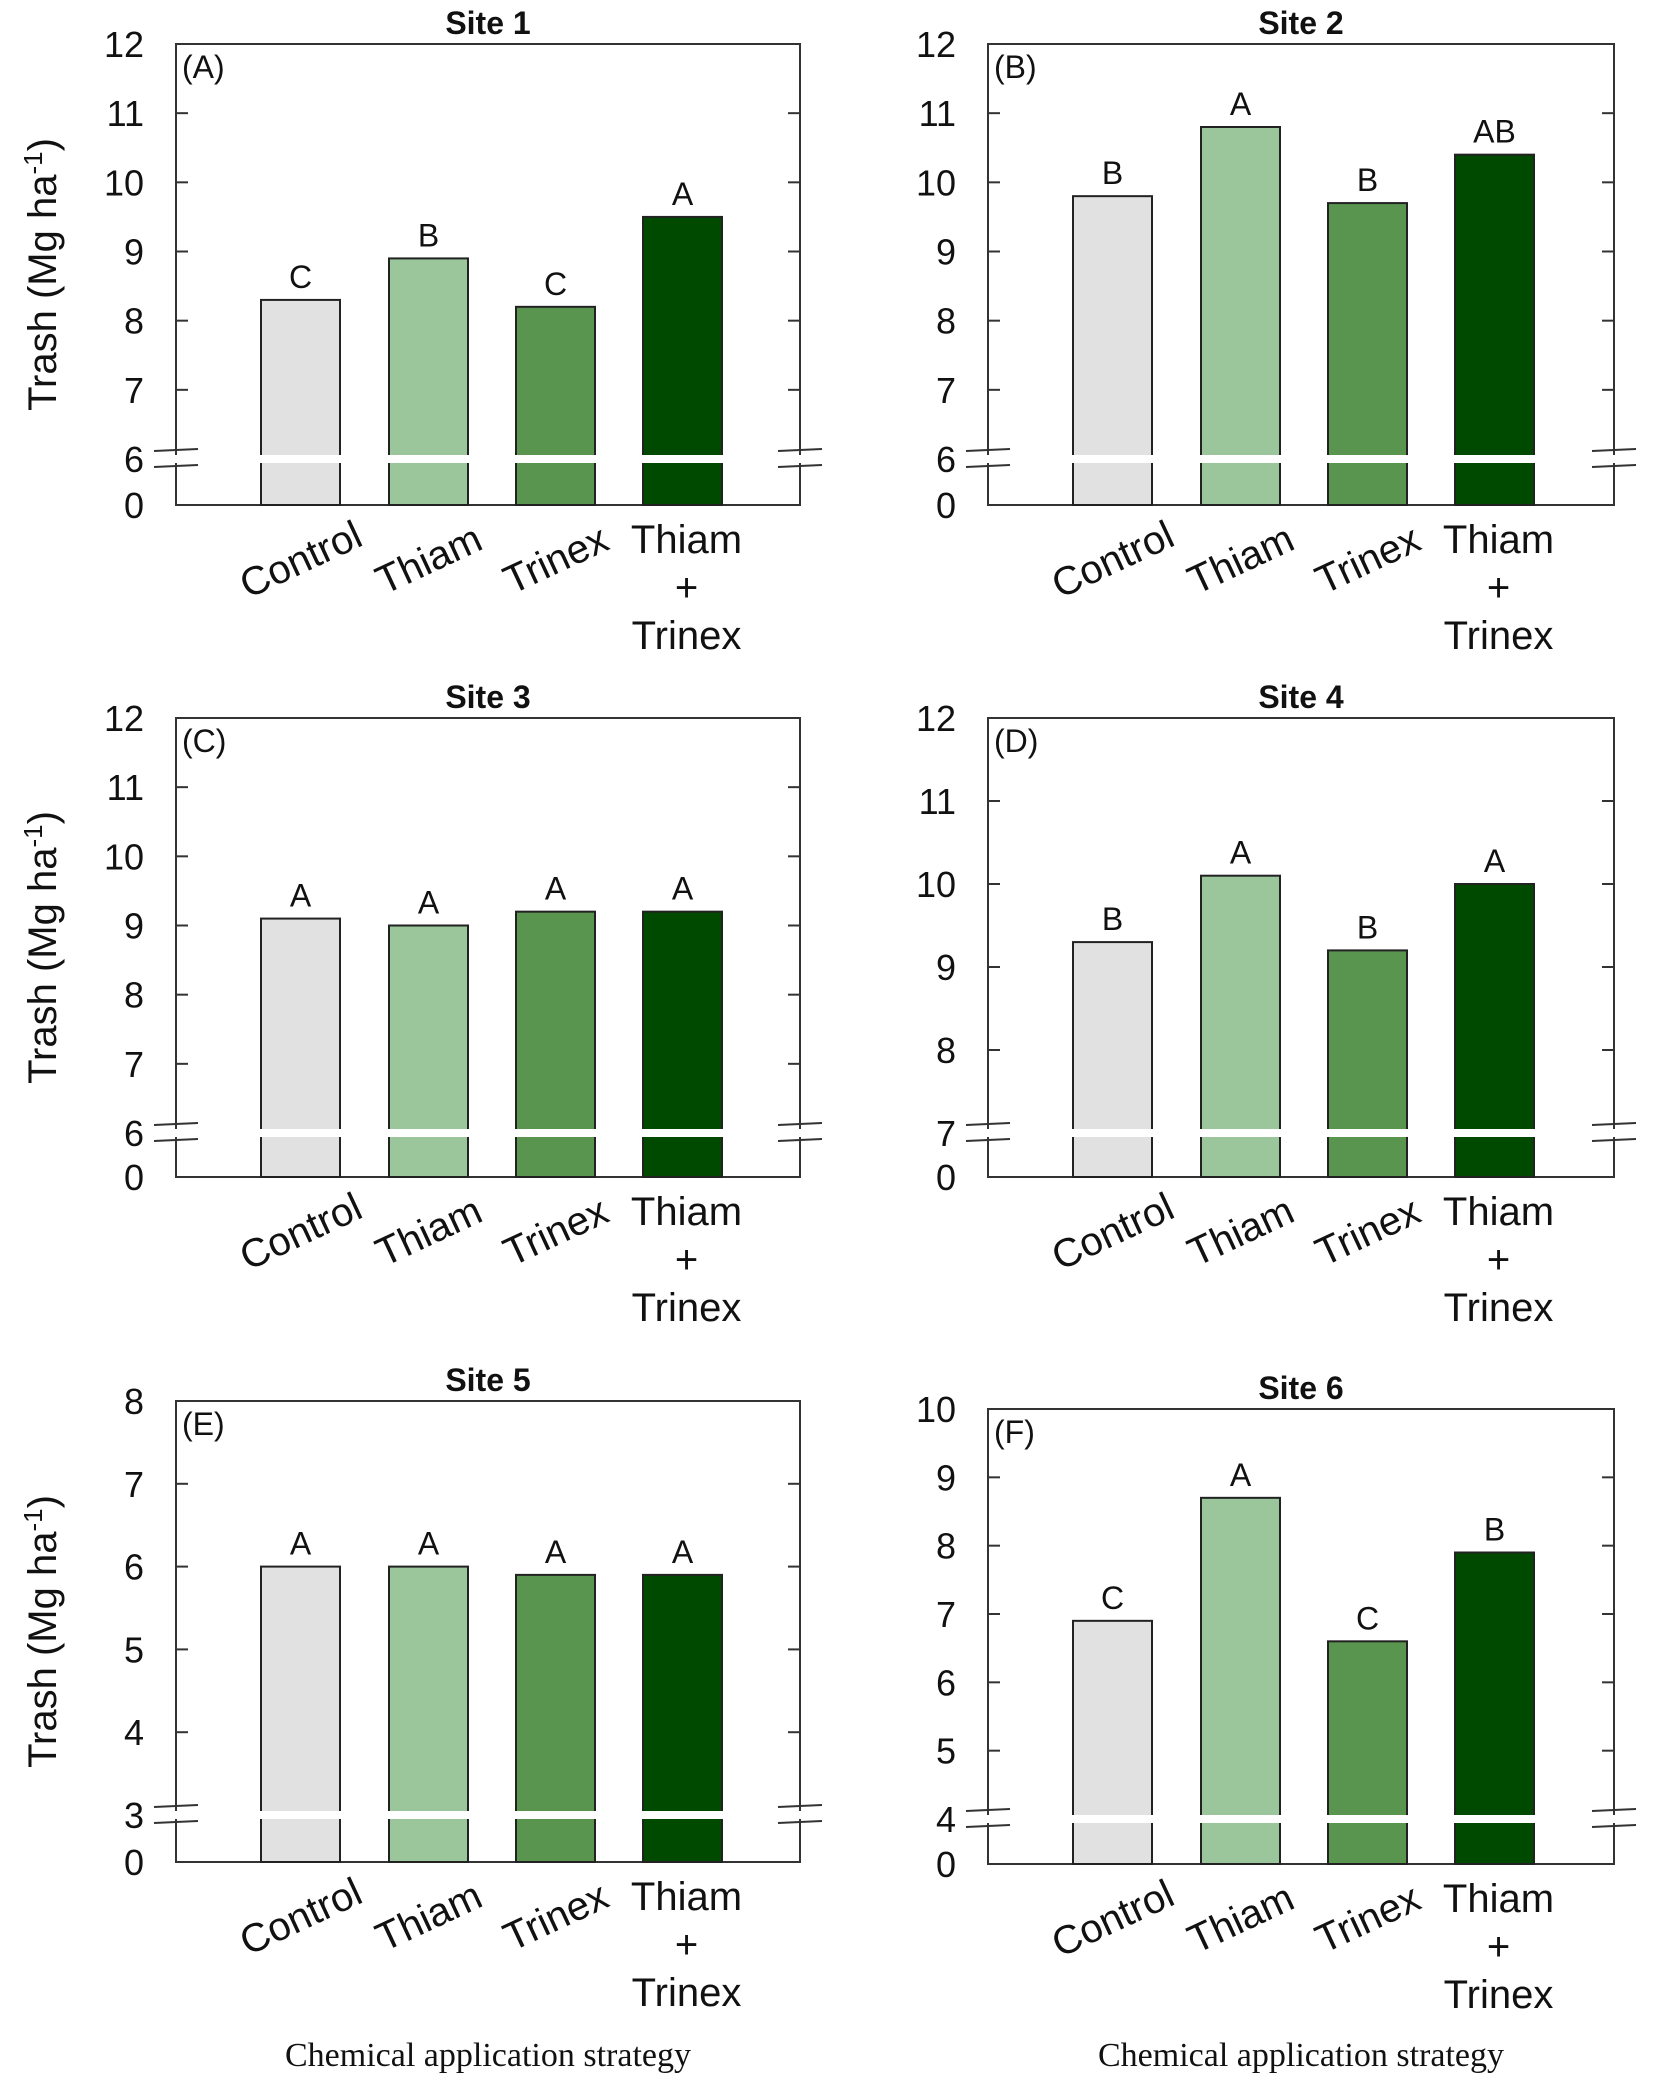  I want to click on panel-label: (F), so click(1014, 1432).